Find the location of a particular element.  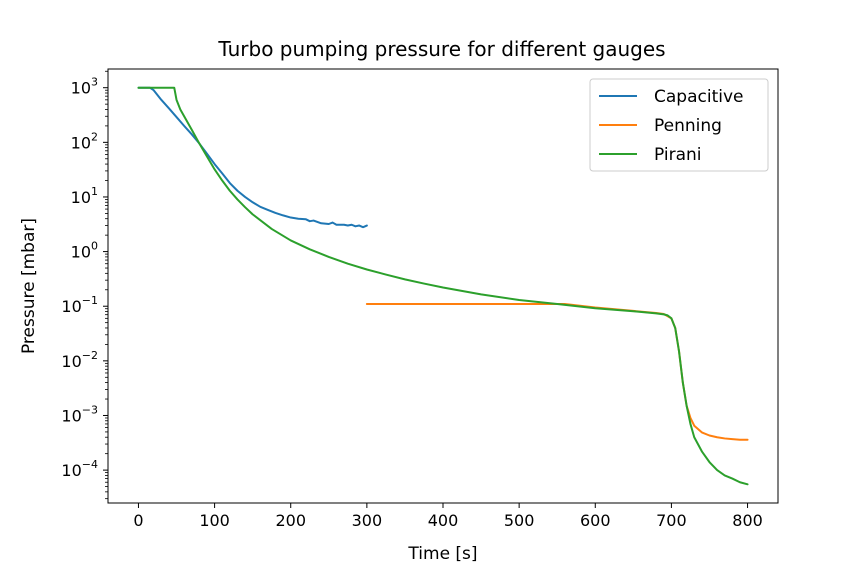

legend-box is located at coordinates (679, 125).